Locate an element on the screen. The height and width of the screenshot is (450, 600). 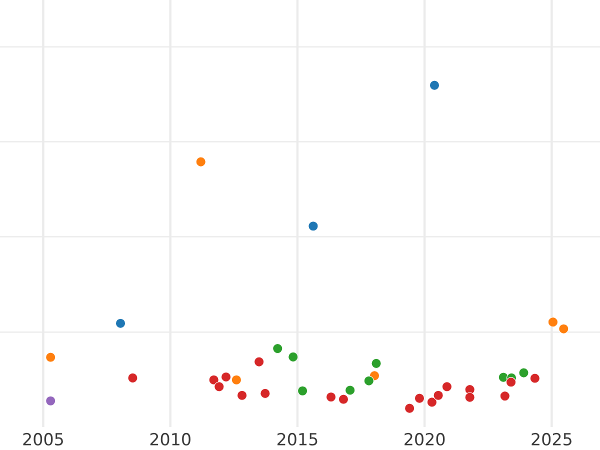
x-tick-label: 2010 is located at coordinates (170, 439).